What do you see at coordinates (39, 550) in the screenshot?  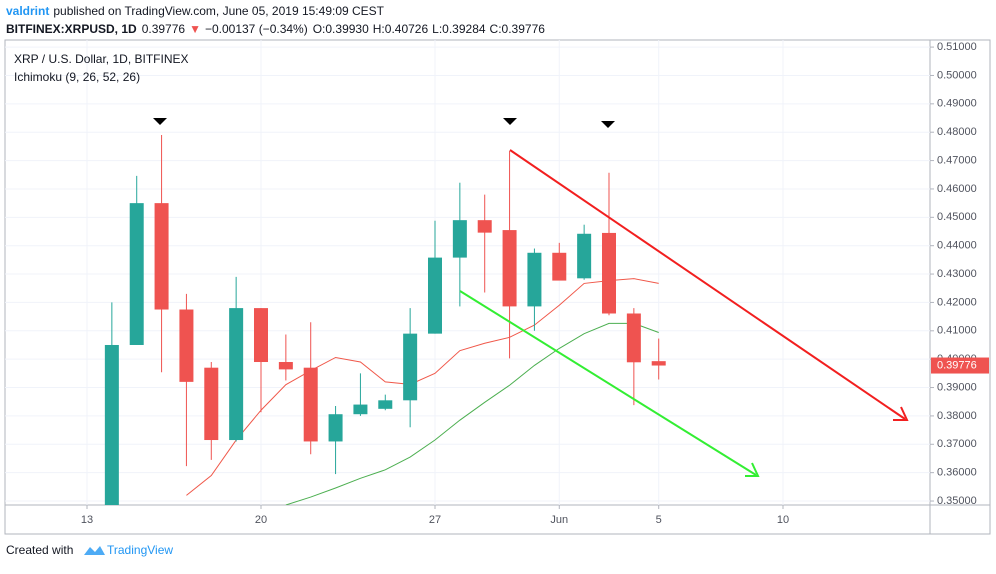 I see `footer-created: Created with` at bounding box center [39, 550].